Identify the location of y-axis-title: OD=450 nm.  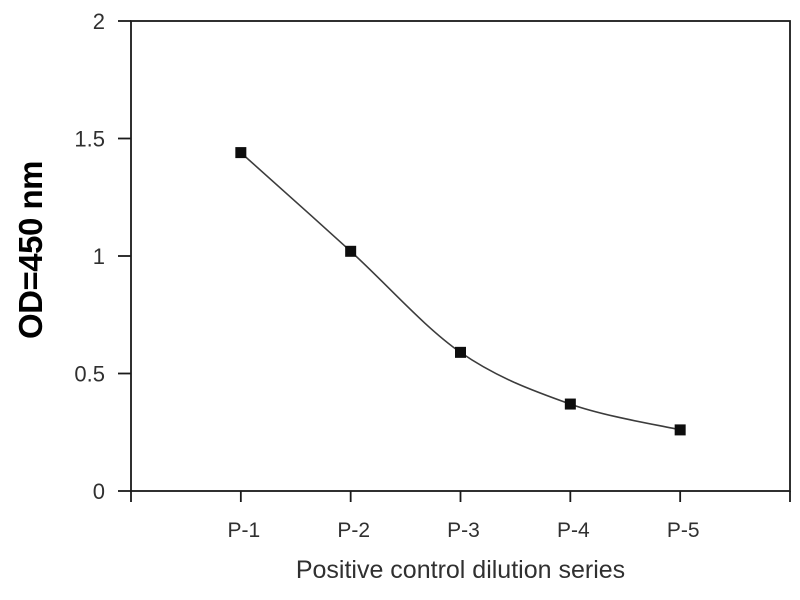
(30, 250).